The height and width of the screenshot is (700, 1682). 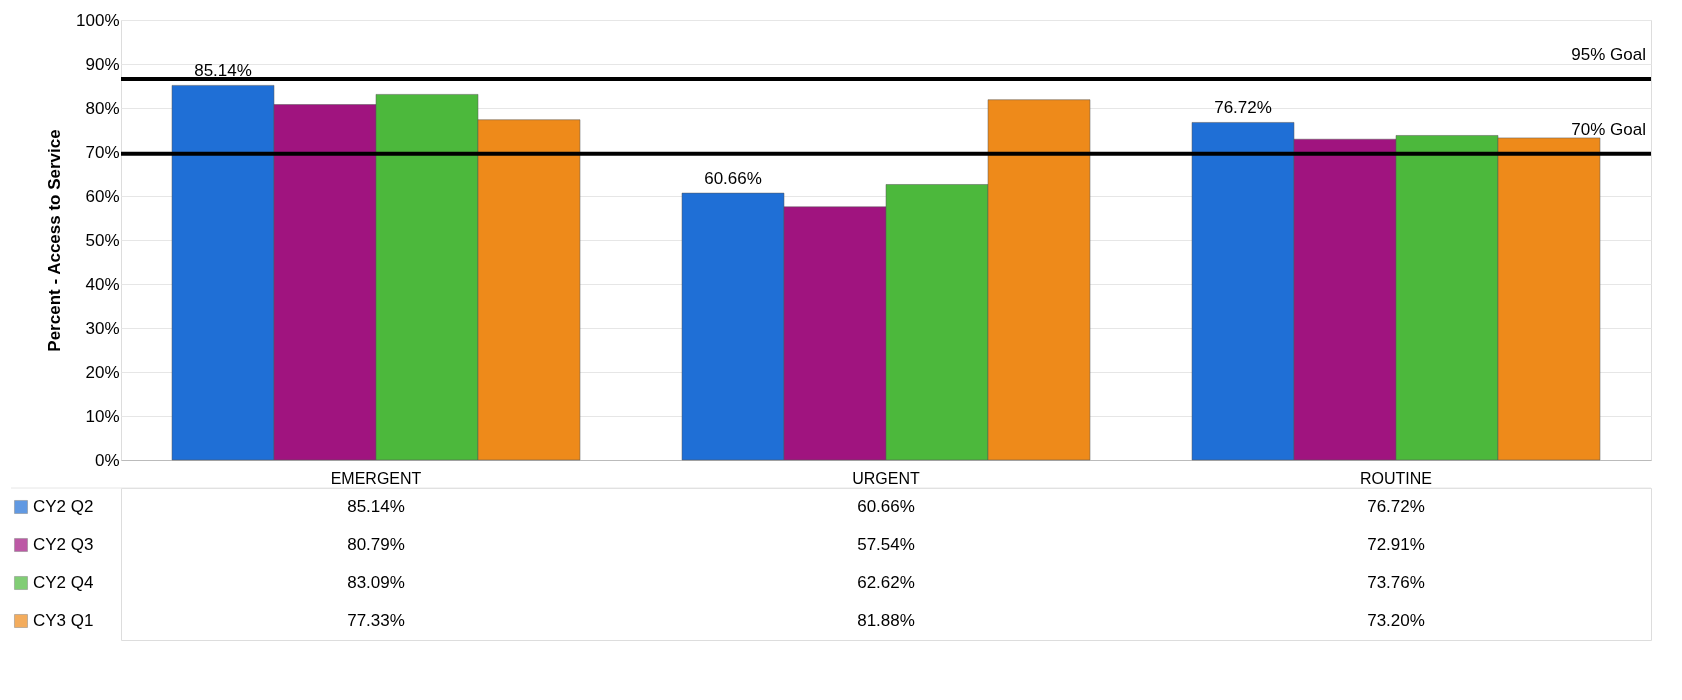 What do you see at coordinates (102, 372) in the screenshot?
I see `y-tick-label: 20%` at bounding box center [102, 372].